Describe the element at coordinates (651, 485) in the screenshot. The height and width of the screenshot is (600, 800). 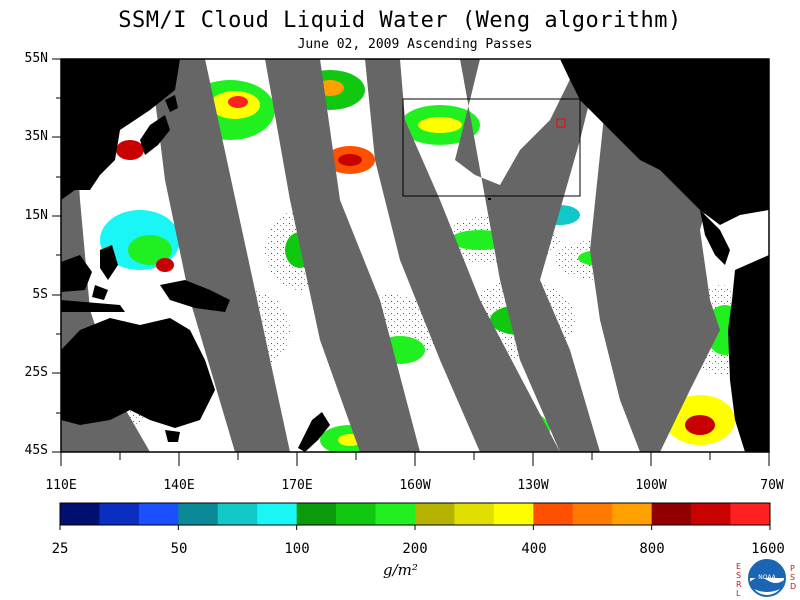
I see `lon-label: 100W` at that location.